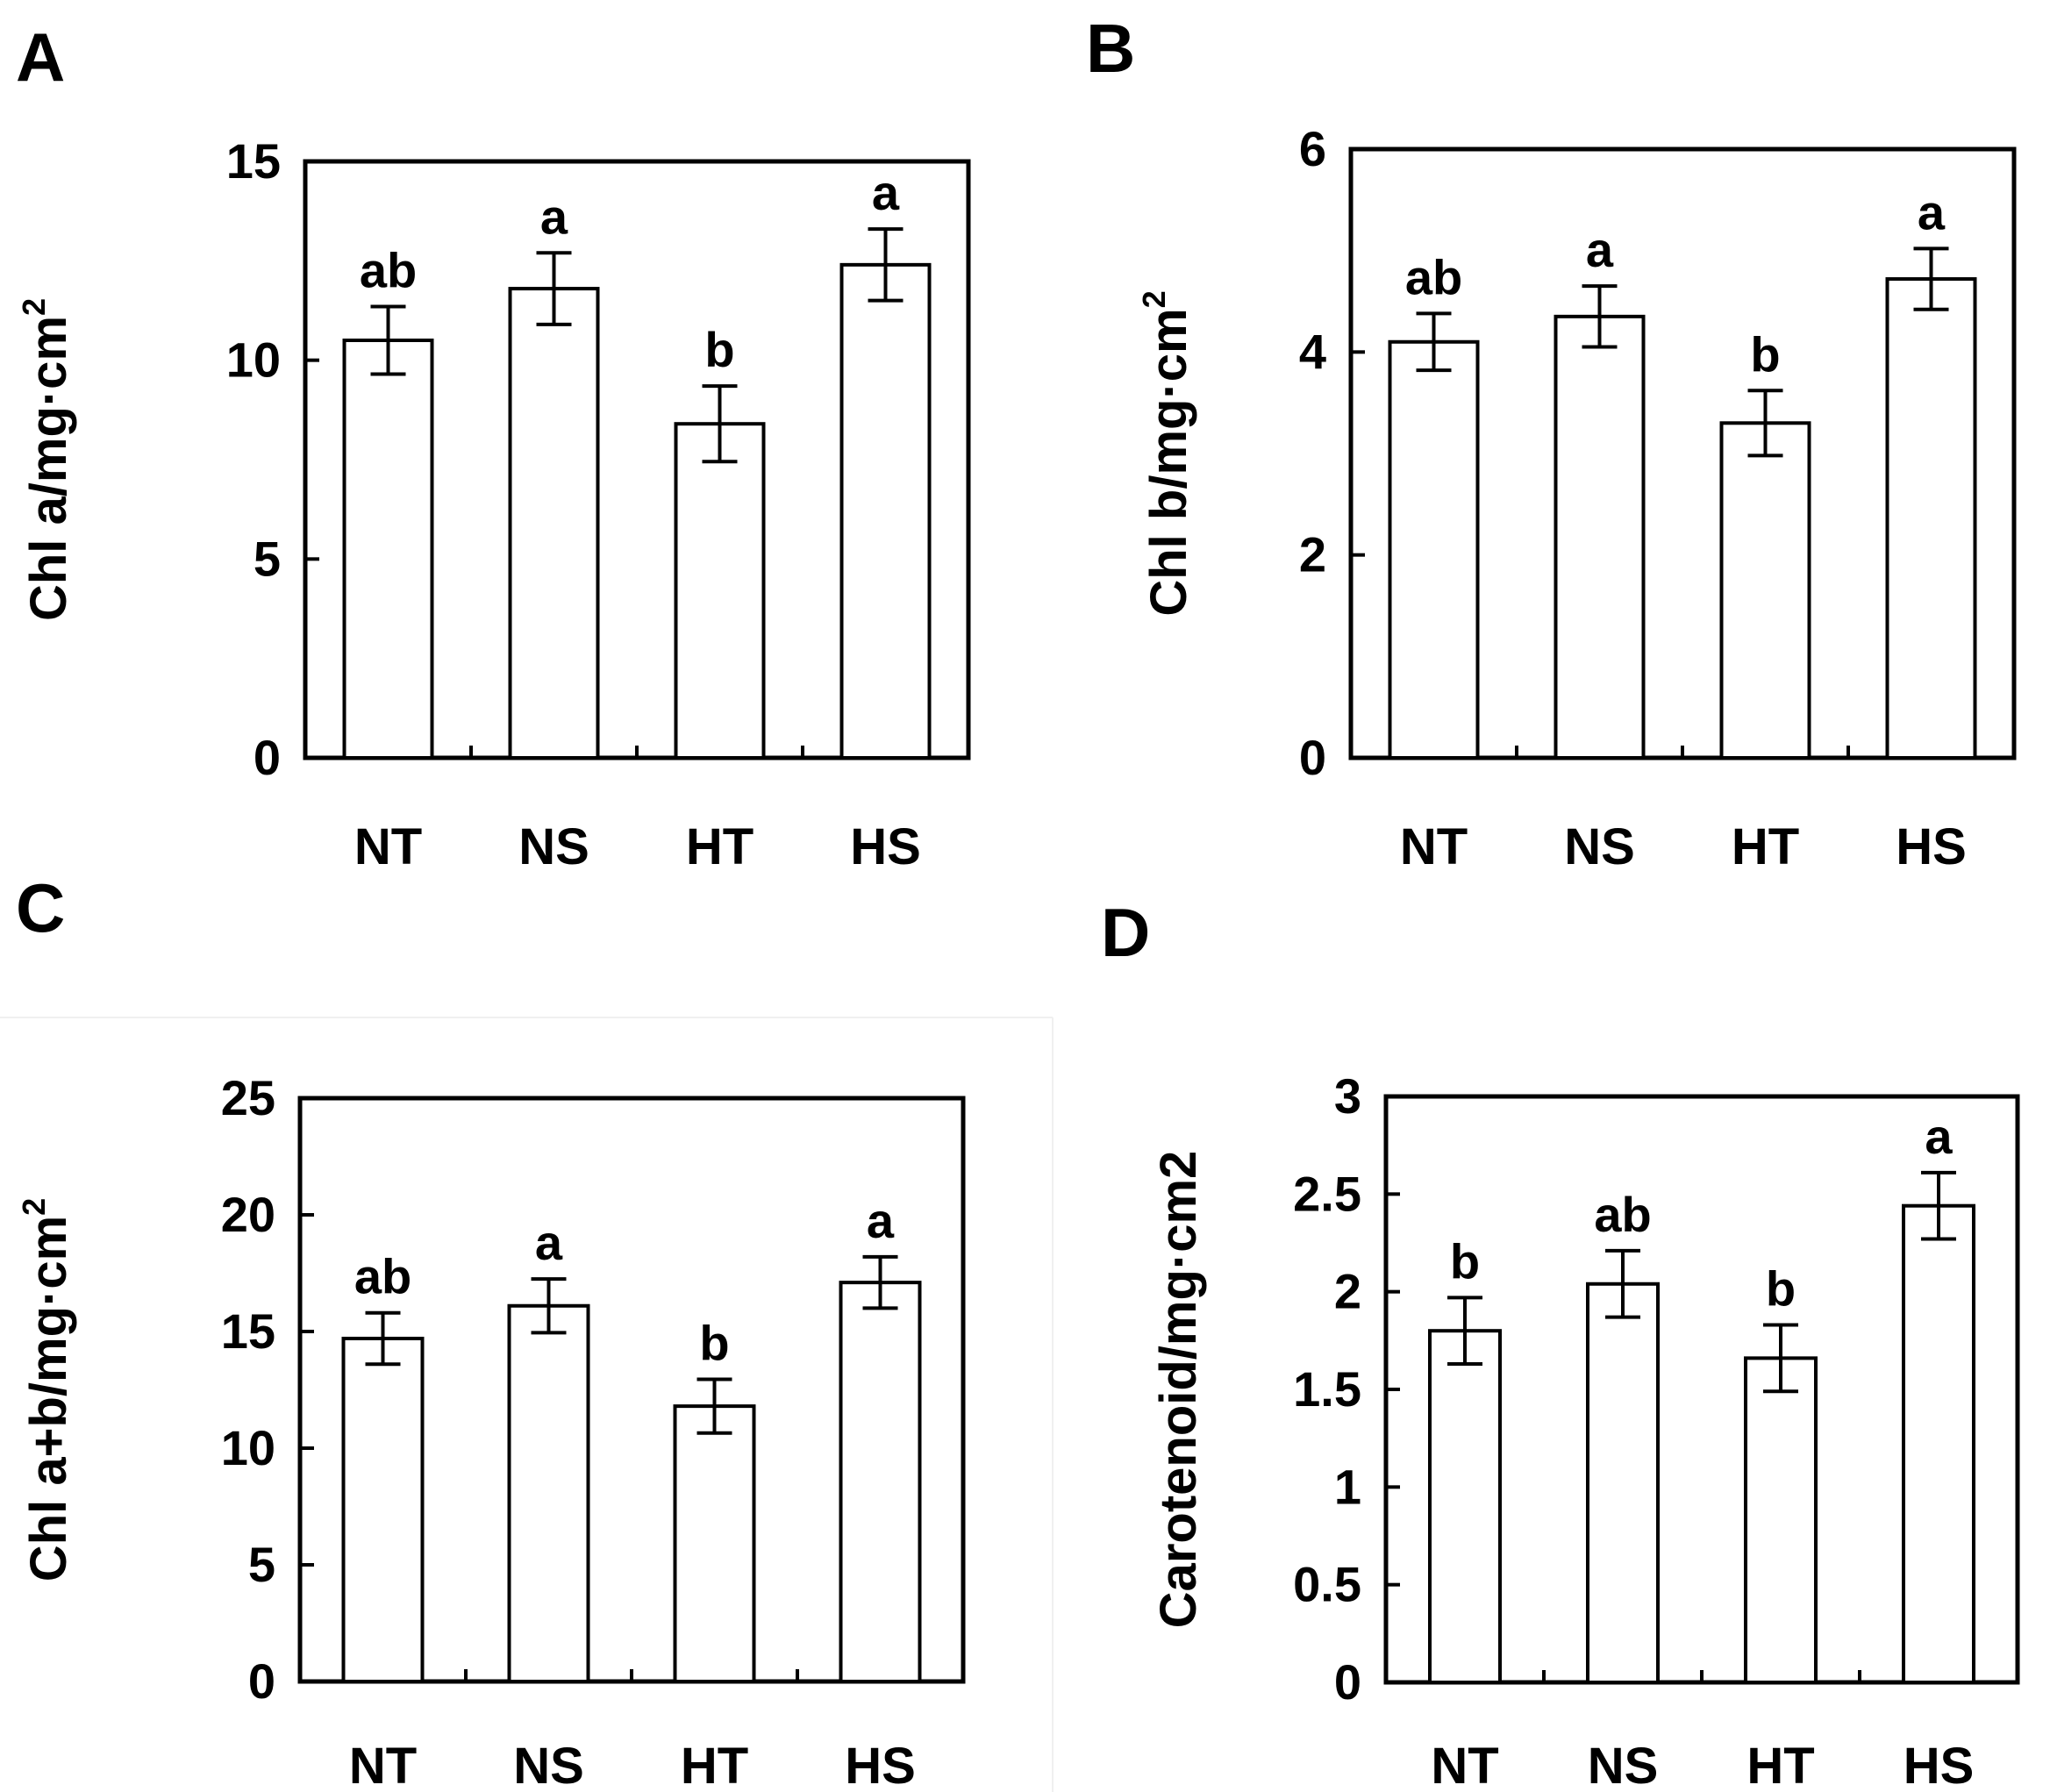 The height and width of the screenshot is (1792, 2050). I want to click on y-axis-title: Carotenoid/mg·cm2, so click(1178, 1390).